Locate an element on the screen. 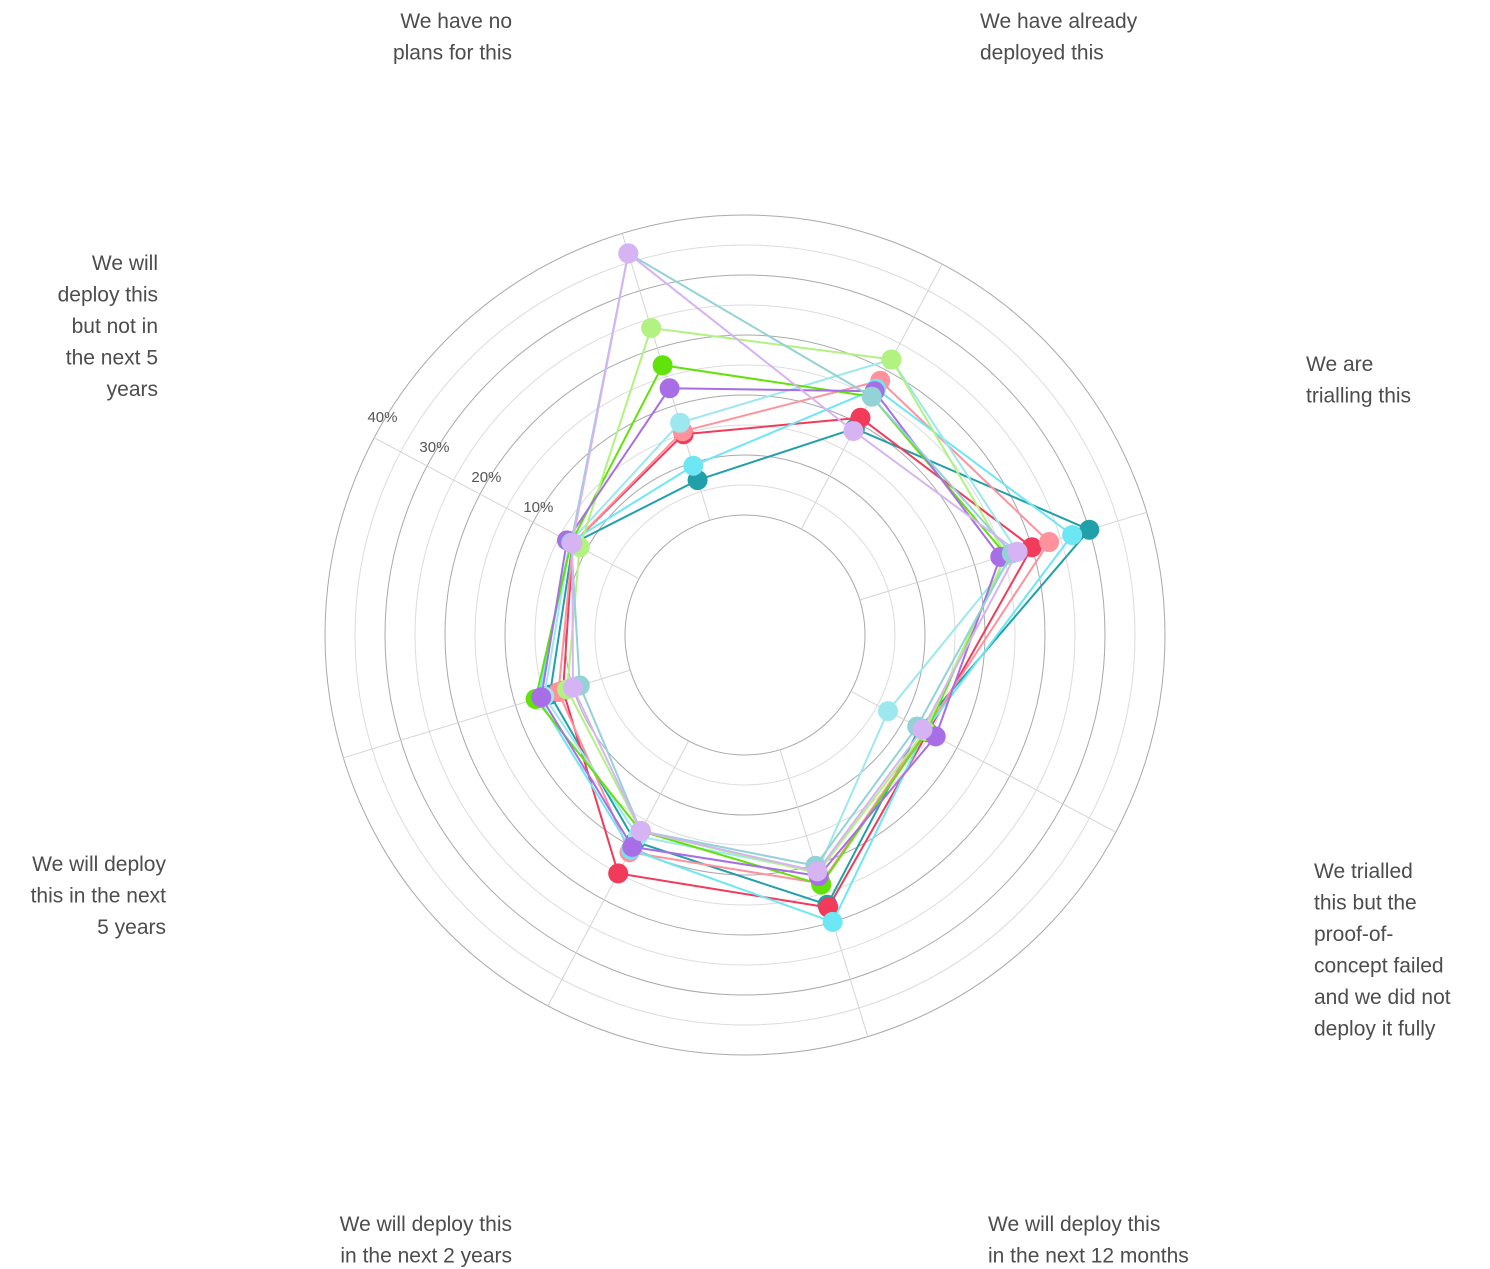 This screenshot has height=1269, width=1490. category-label: We are trialling this is located at coordinates (1358, 380).